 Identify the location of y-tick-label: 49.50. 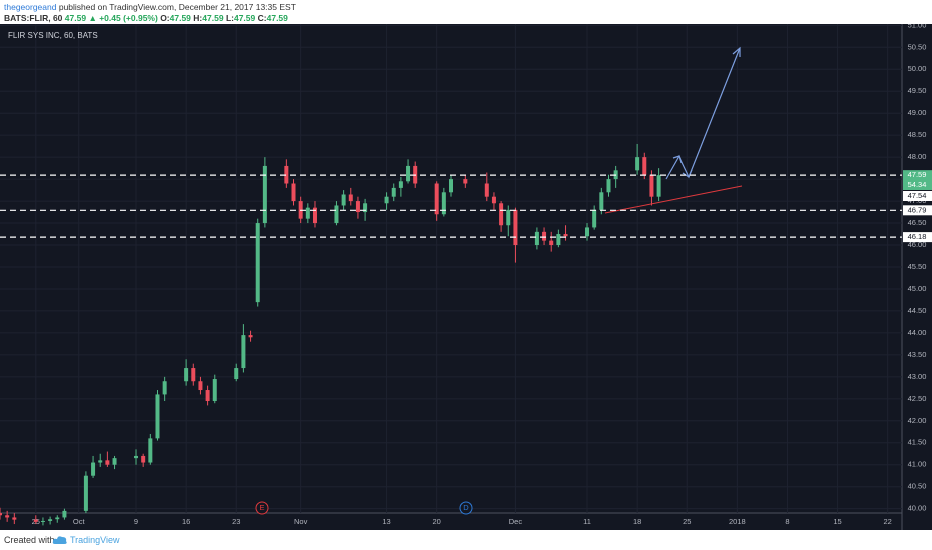
(917, 90).